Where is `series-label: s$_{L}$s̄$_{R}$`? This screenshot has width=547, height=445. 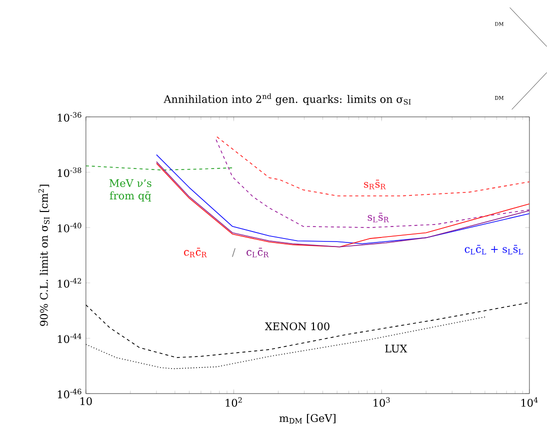
series-label: s$_{L}$s̄$_{R}$ is located at coordinates (379, 218).